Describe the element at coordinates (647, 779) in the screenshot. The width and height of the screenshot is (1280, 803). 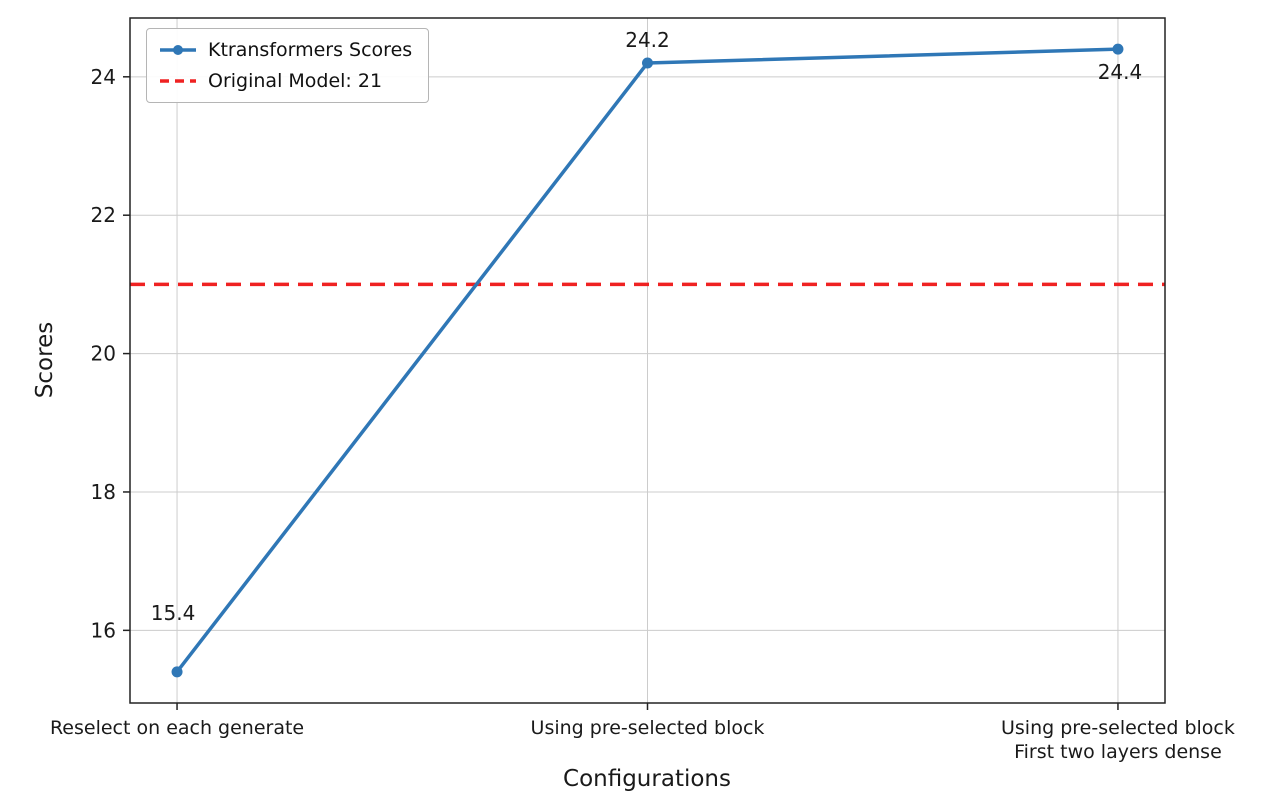
I see `x-axis-label: Configurations` at that location.